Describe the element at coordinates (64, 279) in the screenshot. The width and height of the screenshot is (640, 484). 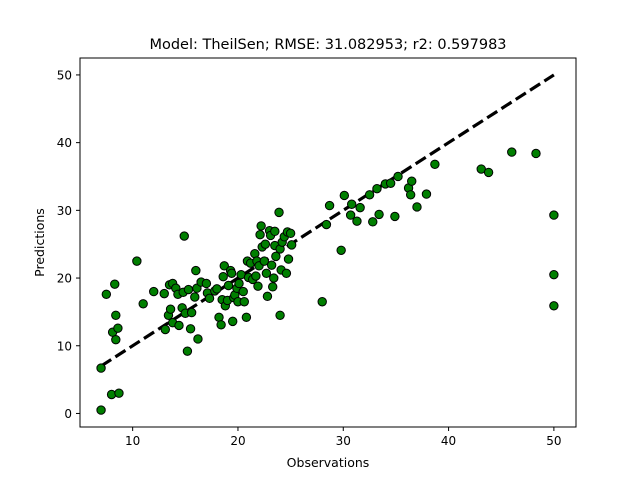
I see `y-tick-label: 20` at that location.